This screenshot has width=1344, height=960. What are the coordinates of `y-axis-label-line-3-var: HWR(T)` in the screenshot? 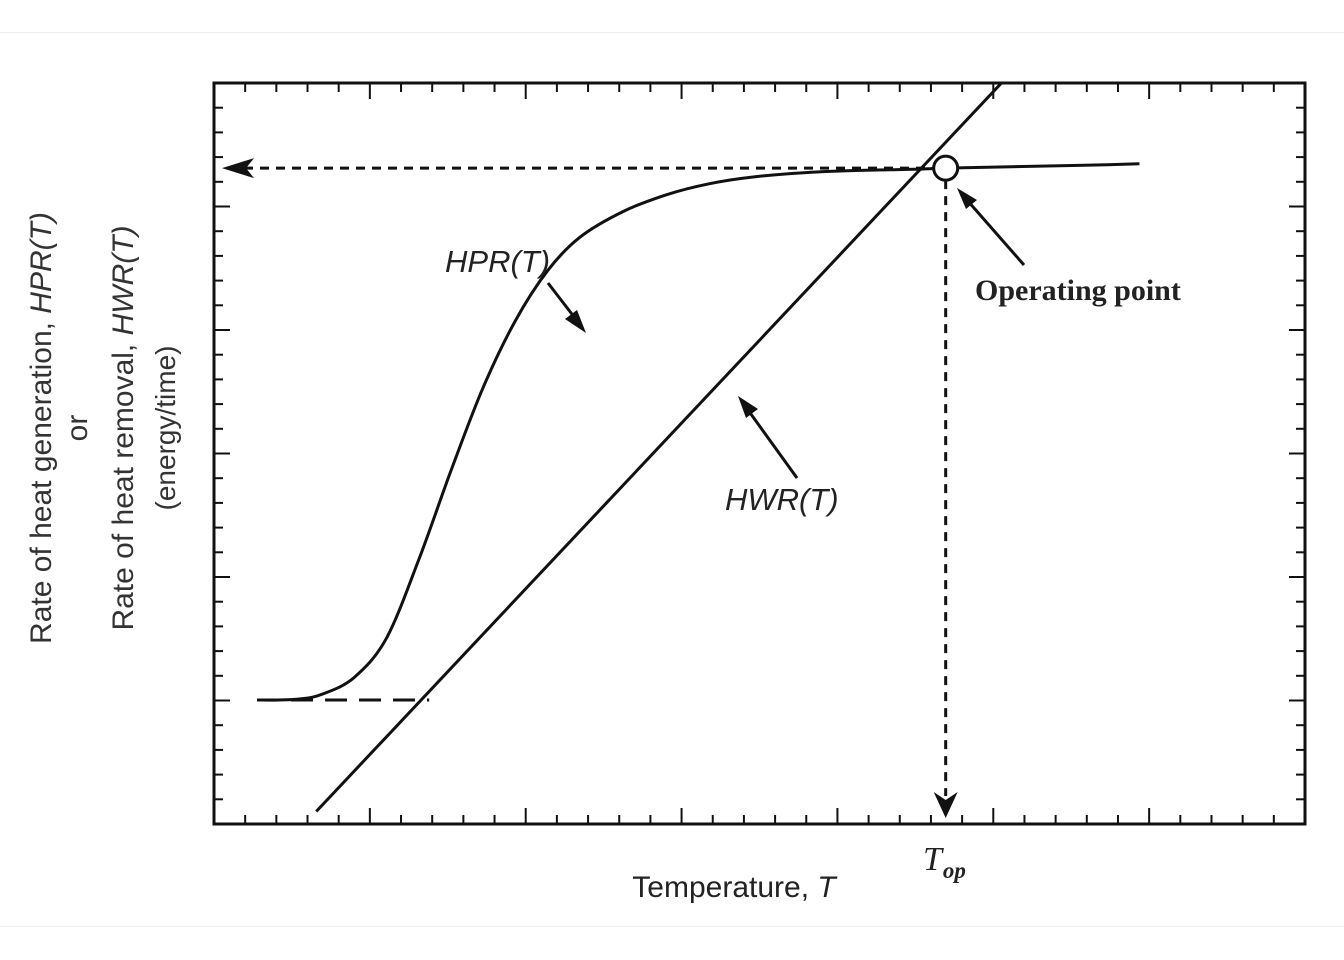 It's located at (123, 280).